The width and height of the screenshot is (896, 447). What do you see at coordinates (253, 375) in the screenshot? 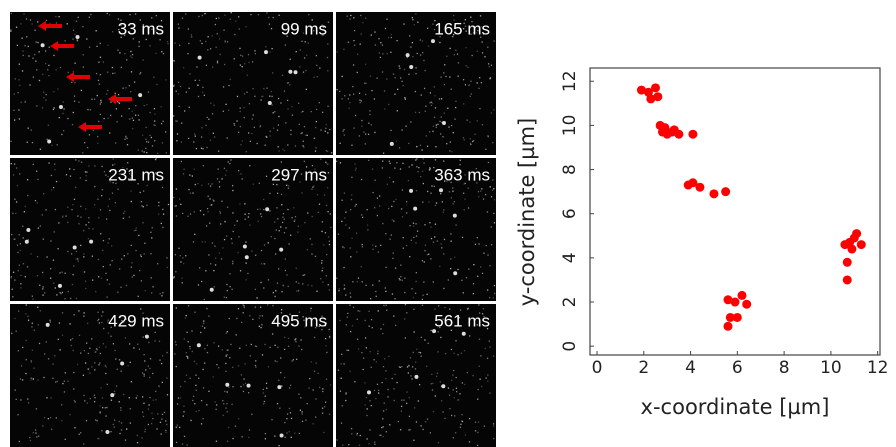
I see `frame` at bounding box center [253, 375].